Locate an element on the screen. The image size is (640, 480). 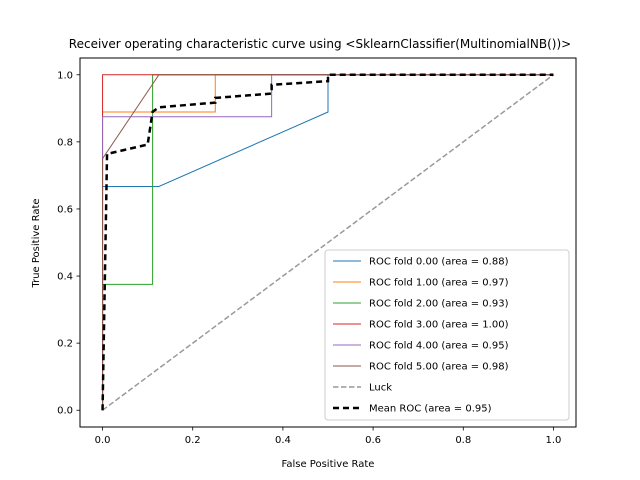
legend-label: ROC fold 0.00 (area = 0.88) is located at coordinates (439, 262).